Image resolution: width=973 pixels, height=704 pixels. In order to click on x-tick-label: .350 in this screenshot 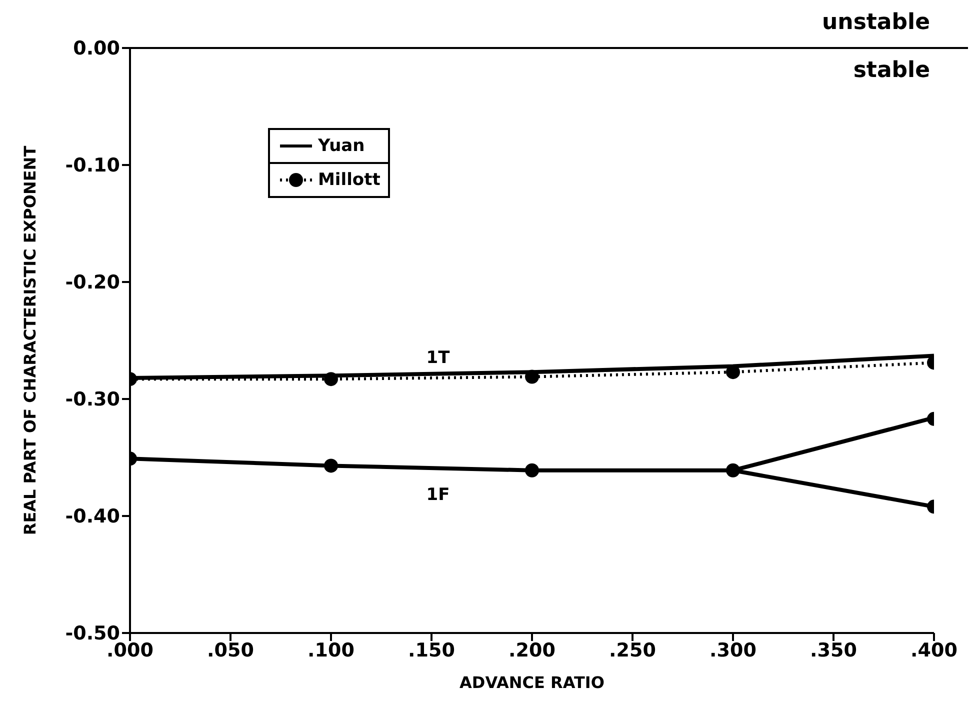, I will do `click(833, 650)`.